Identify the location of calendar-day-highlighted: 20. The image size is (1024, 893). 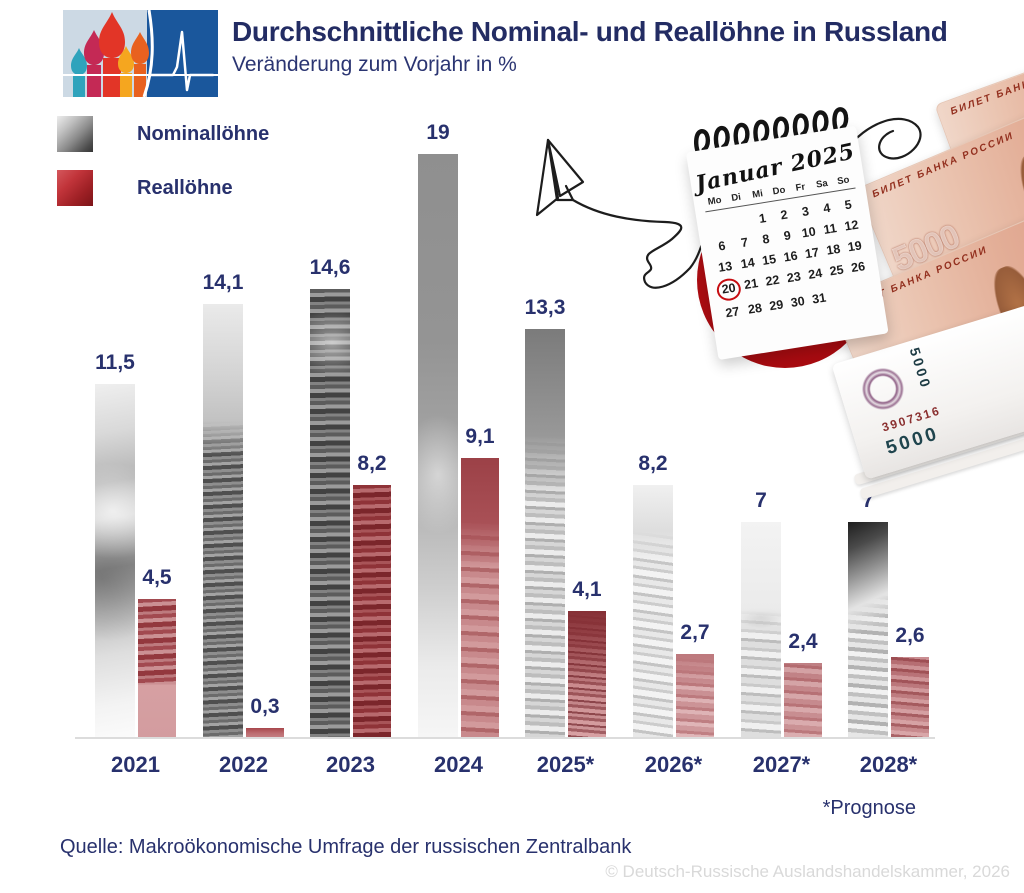
(729, 289).